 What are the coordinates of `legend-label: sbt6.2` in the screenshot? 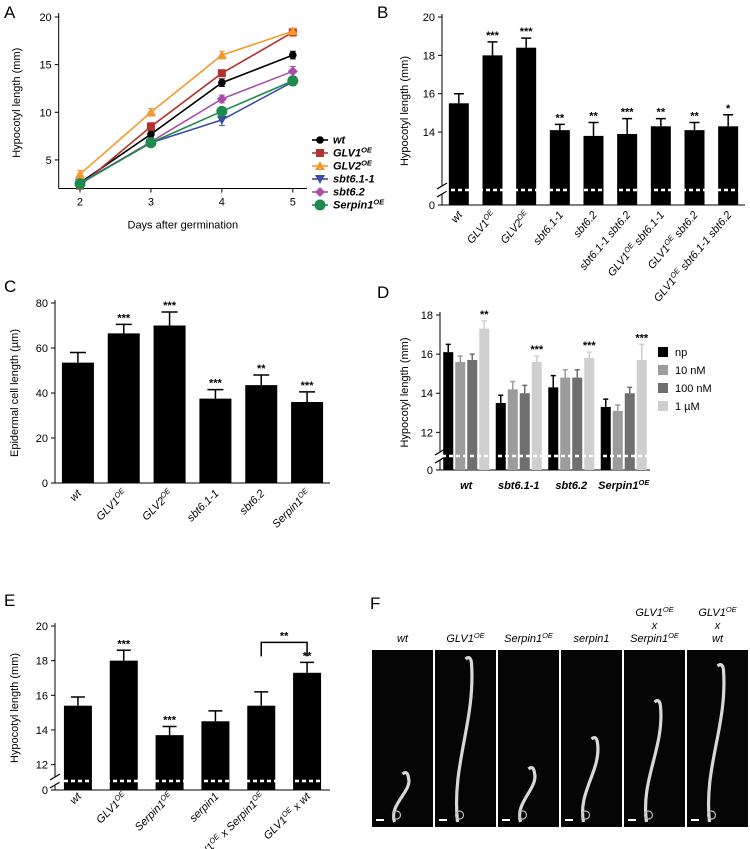 It's located at (349, 193).